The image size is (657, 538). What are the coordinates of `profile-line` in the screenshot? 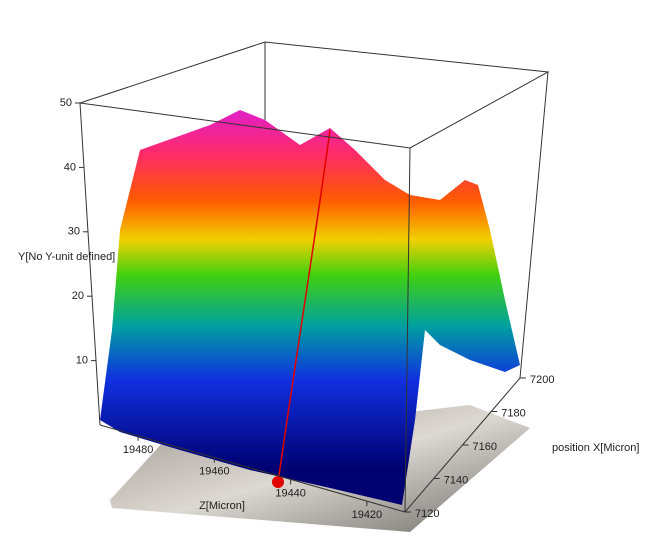 It's located at (304, 306).